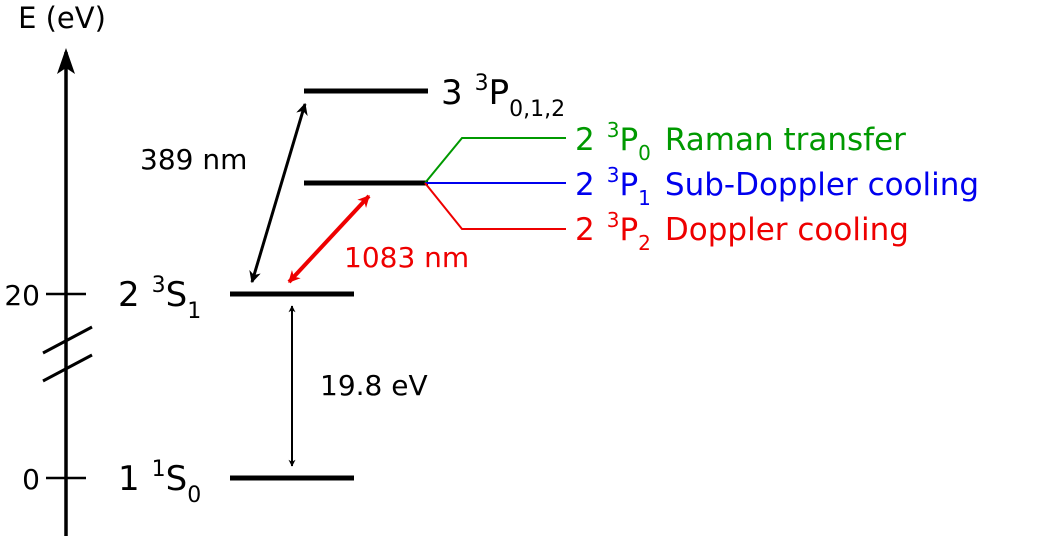 The width and height of the screenshot is (1049, 536). What do you see at coordinates (329, 239) in the screenshot?
I see `transition-1083nm-arrow` at bounding box center [329, 239].